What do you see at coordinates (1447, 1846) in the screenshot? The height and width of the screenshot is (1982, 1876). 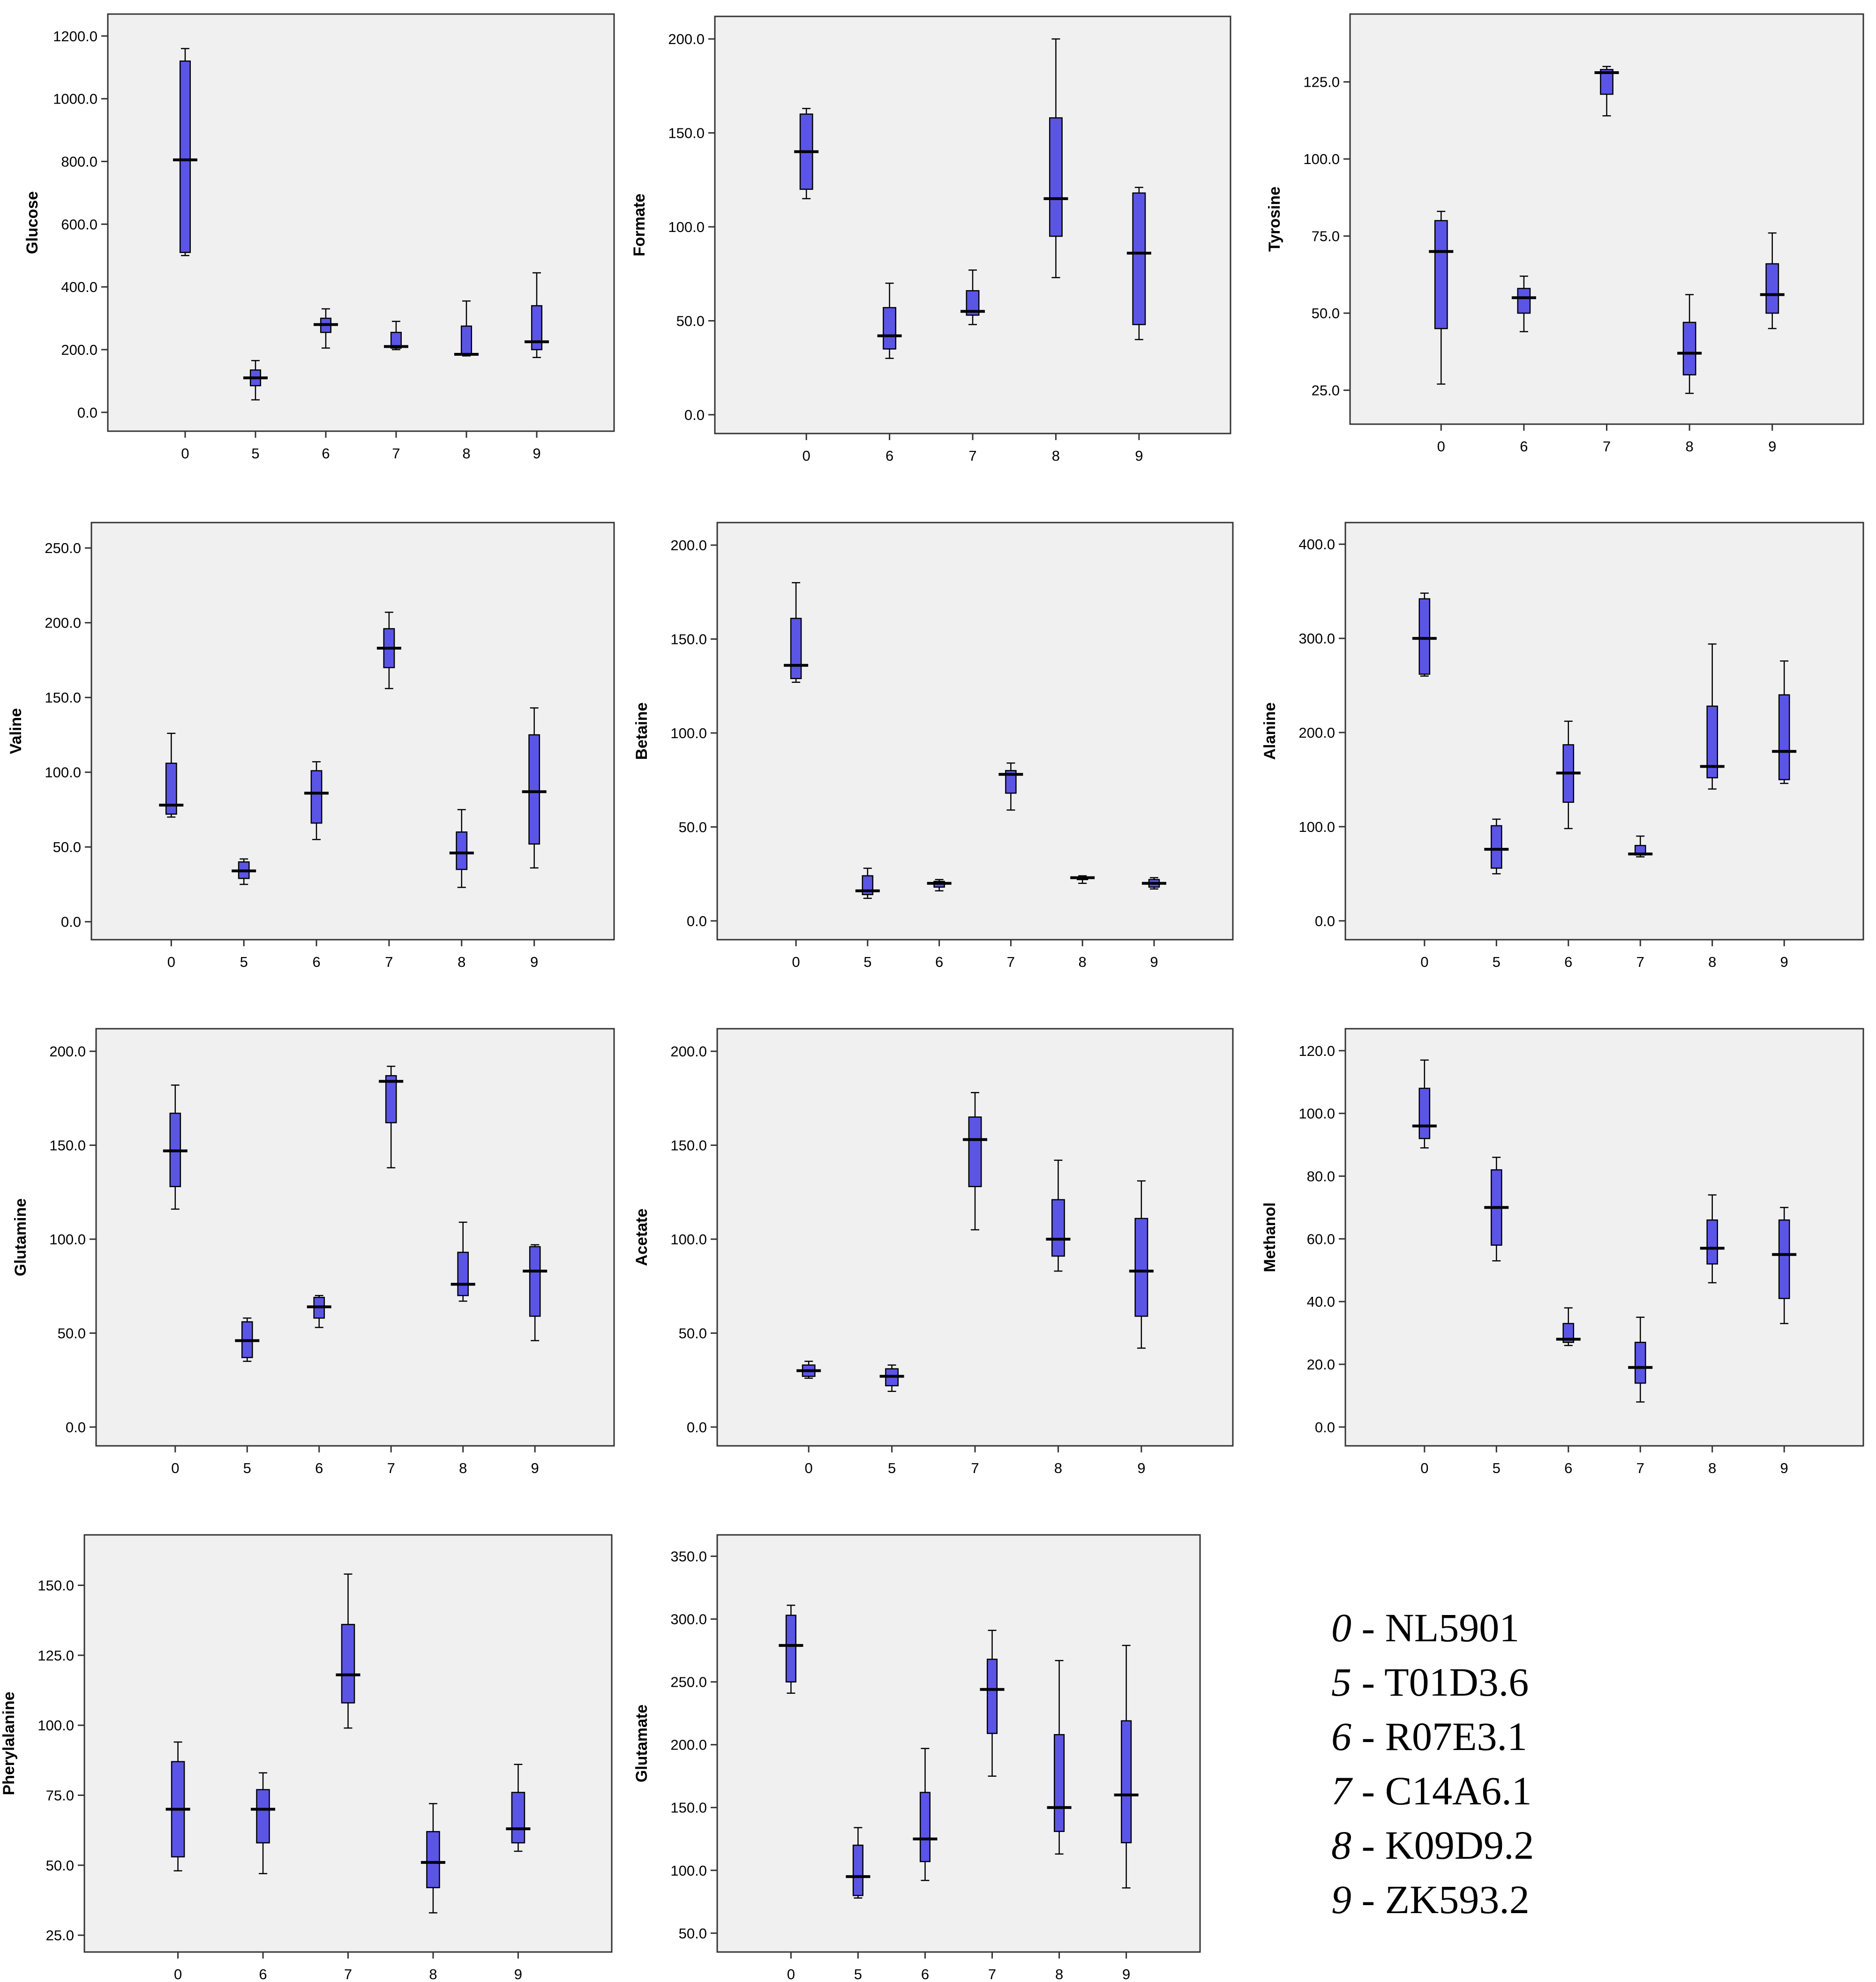 I see `legend-label: - K09D9.2` at bounding box center [1447, 1846].